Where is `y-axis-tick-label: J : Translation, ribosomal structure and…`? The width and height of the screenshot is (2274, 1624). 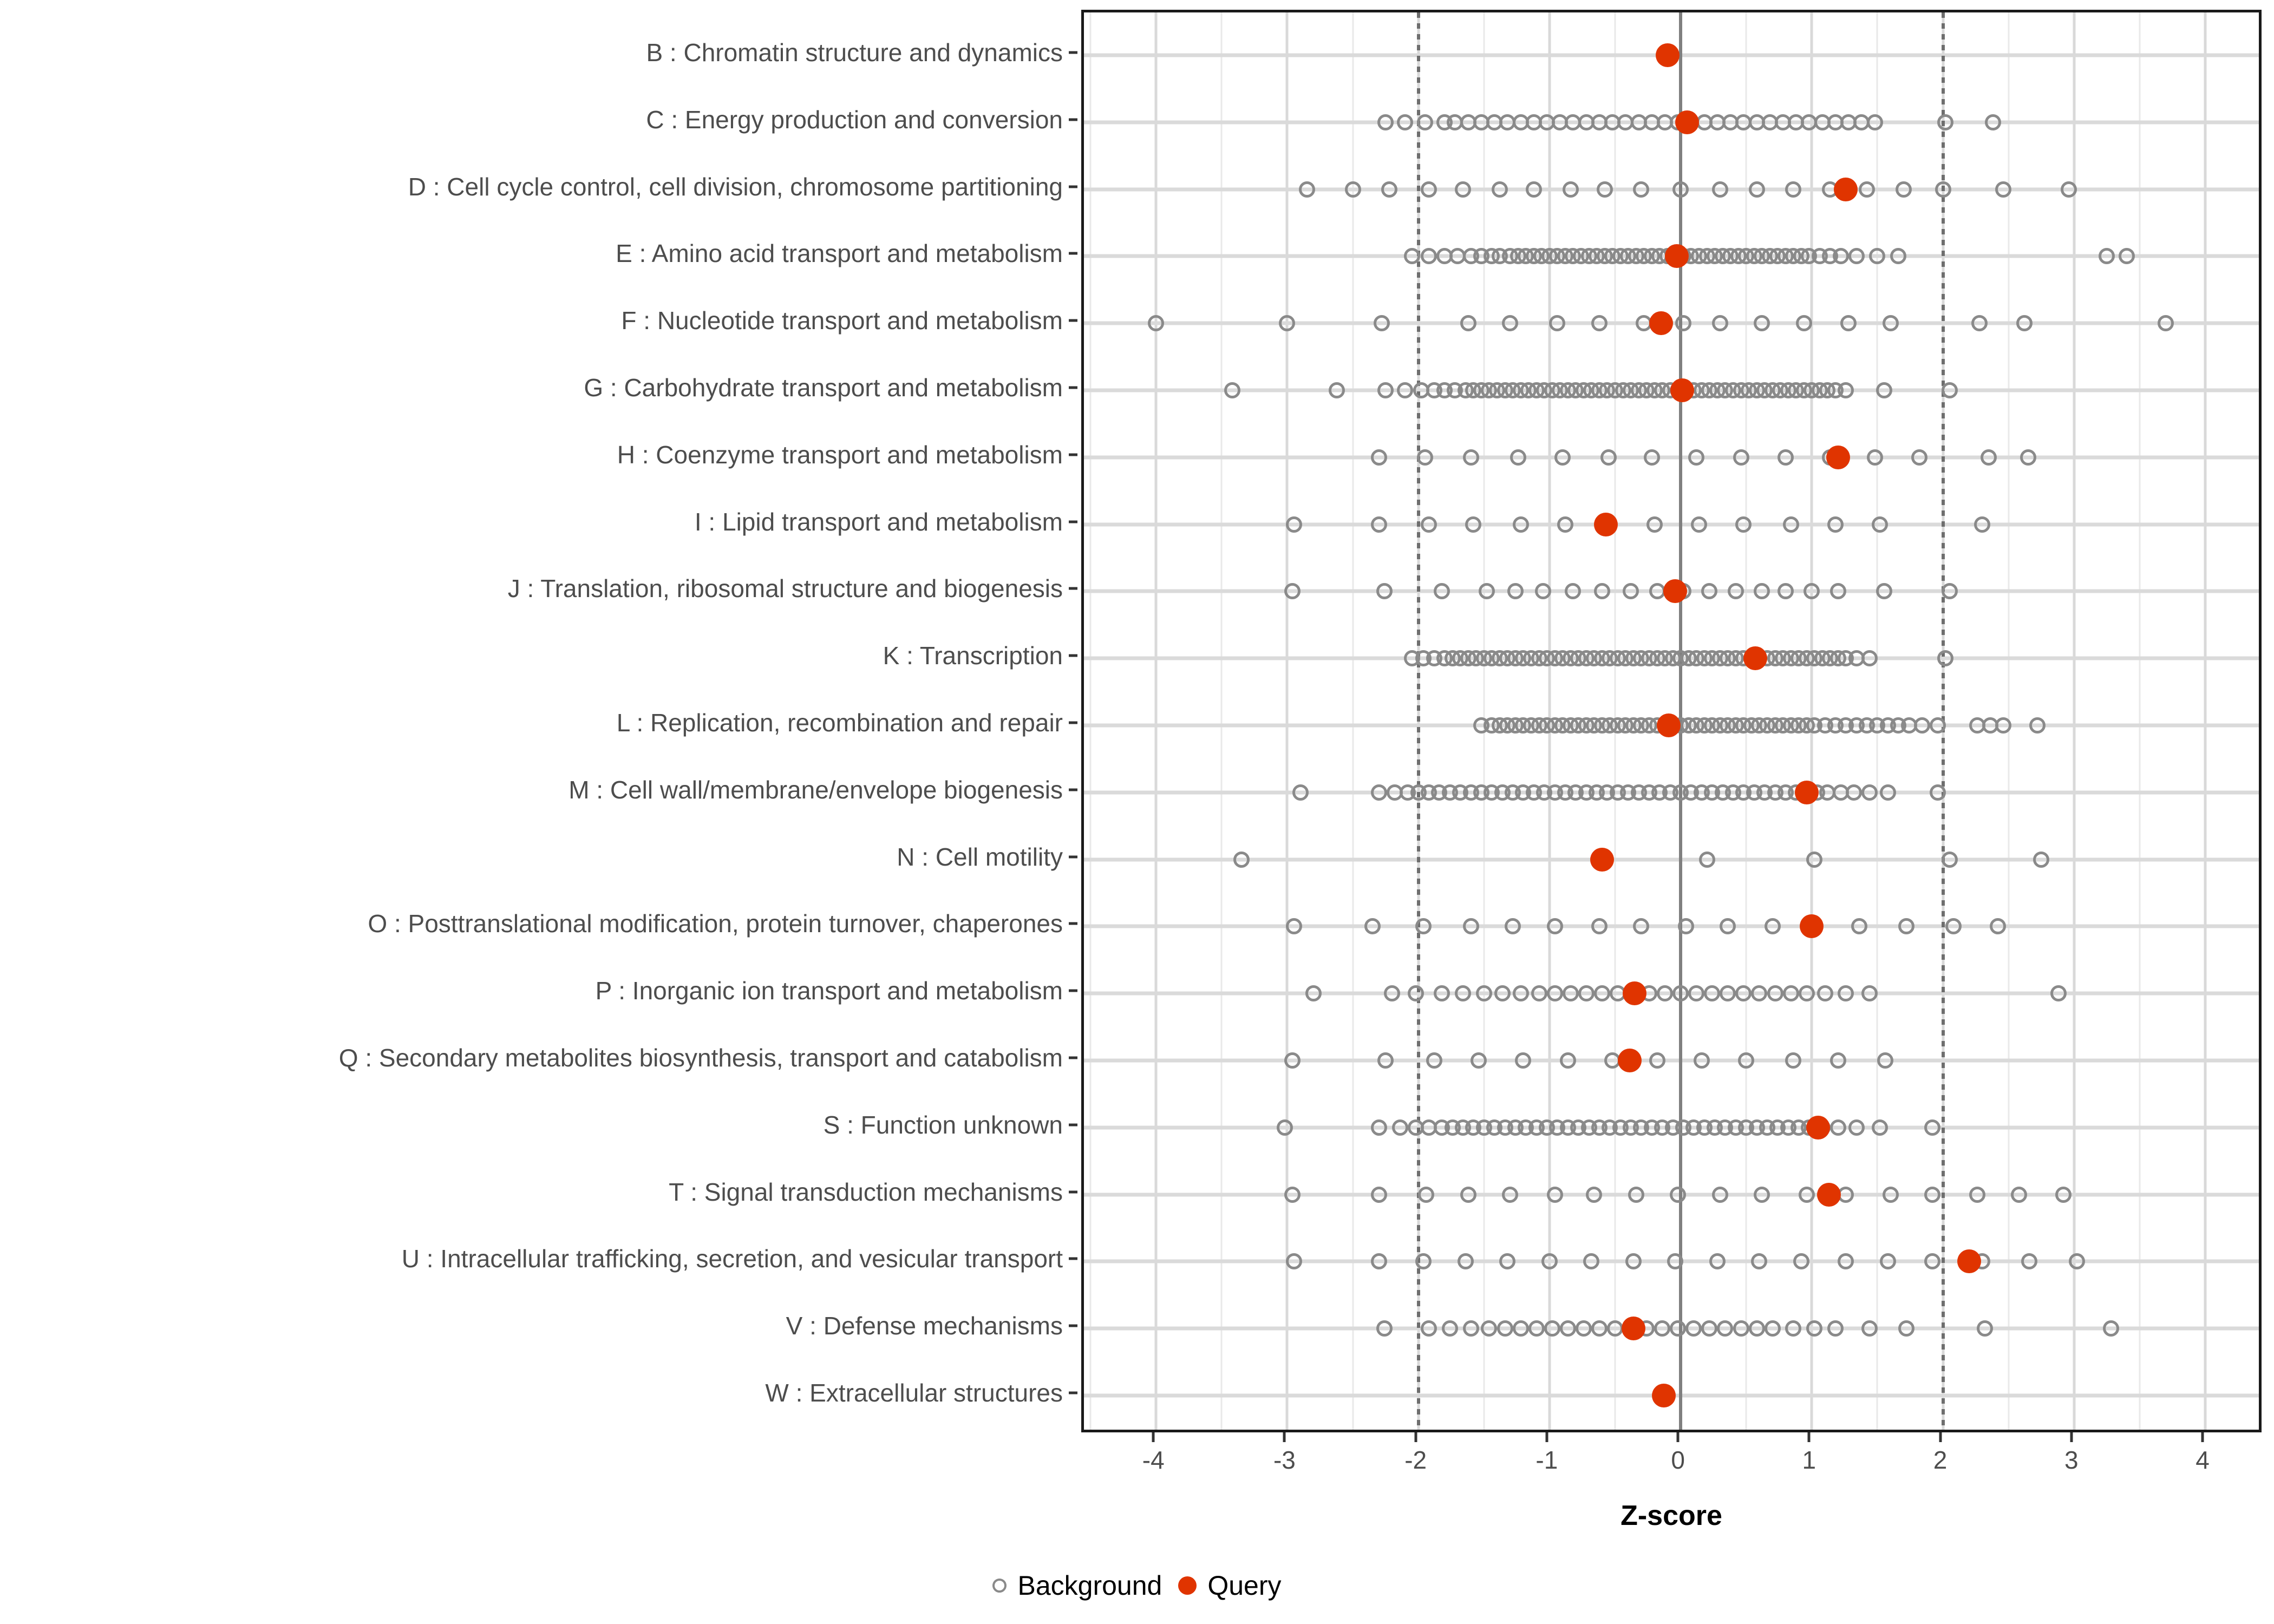 y-axis-tick-label: J : Translation, ribosomal structure and… is located at coordinates (785, 588).